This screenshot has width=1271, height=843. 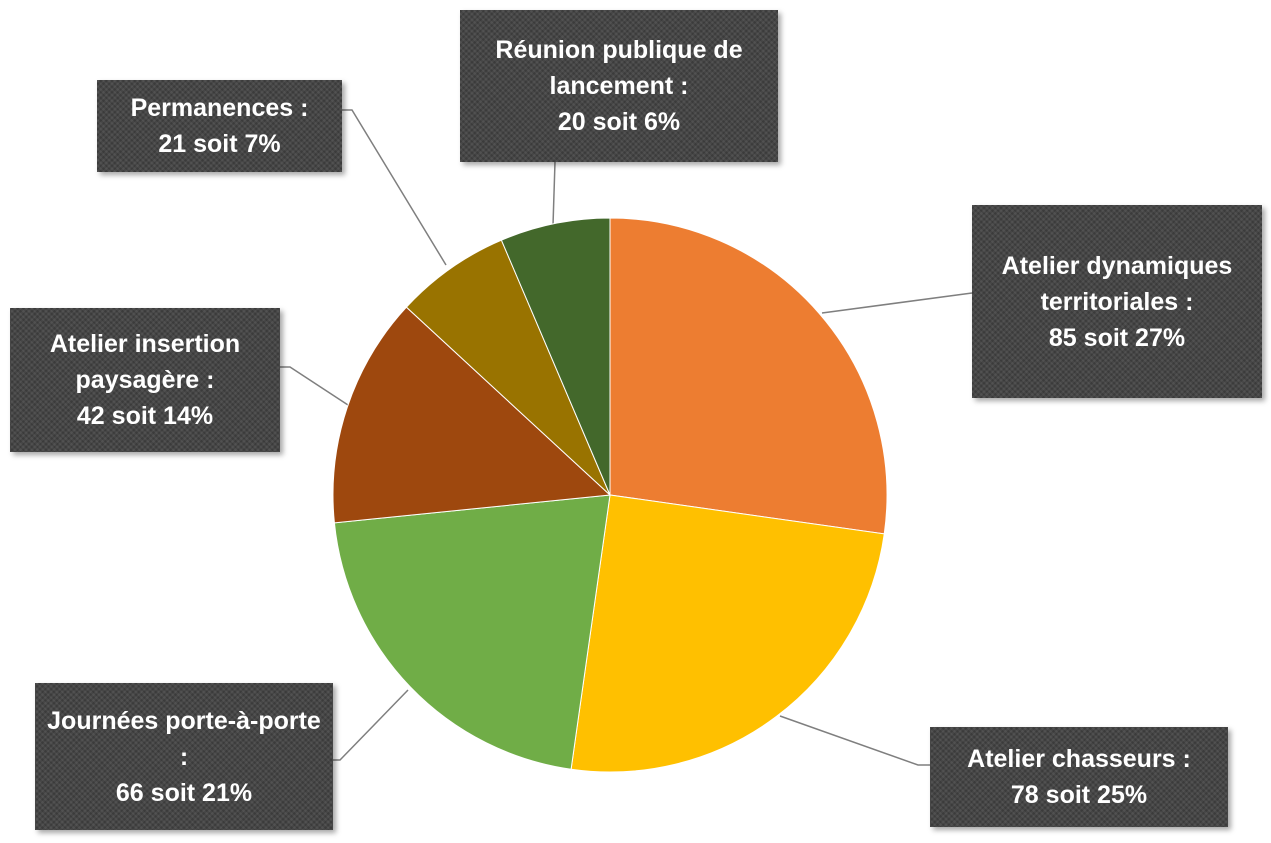 What do you see at coordinates (219, 108) in the screenshot?
I see `category-label: Permanences :` at bounding box center [219, 108].